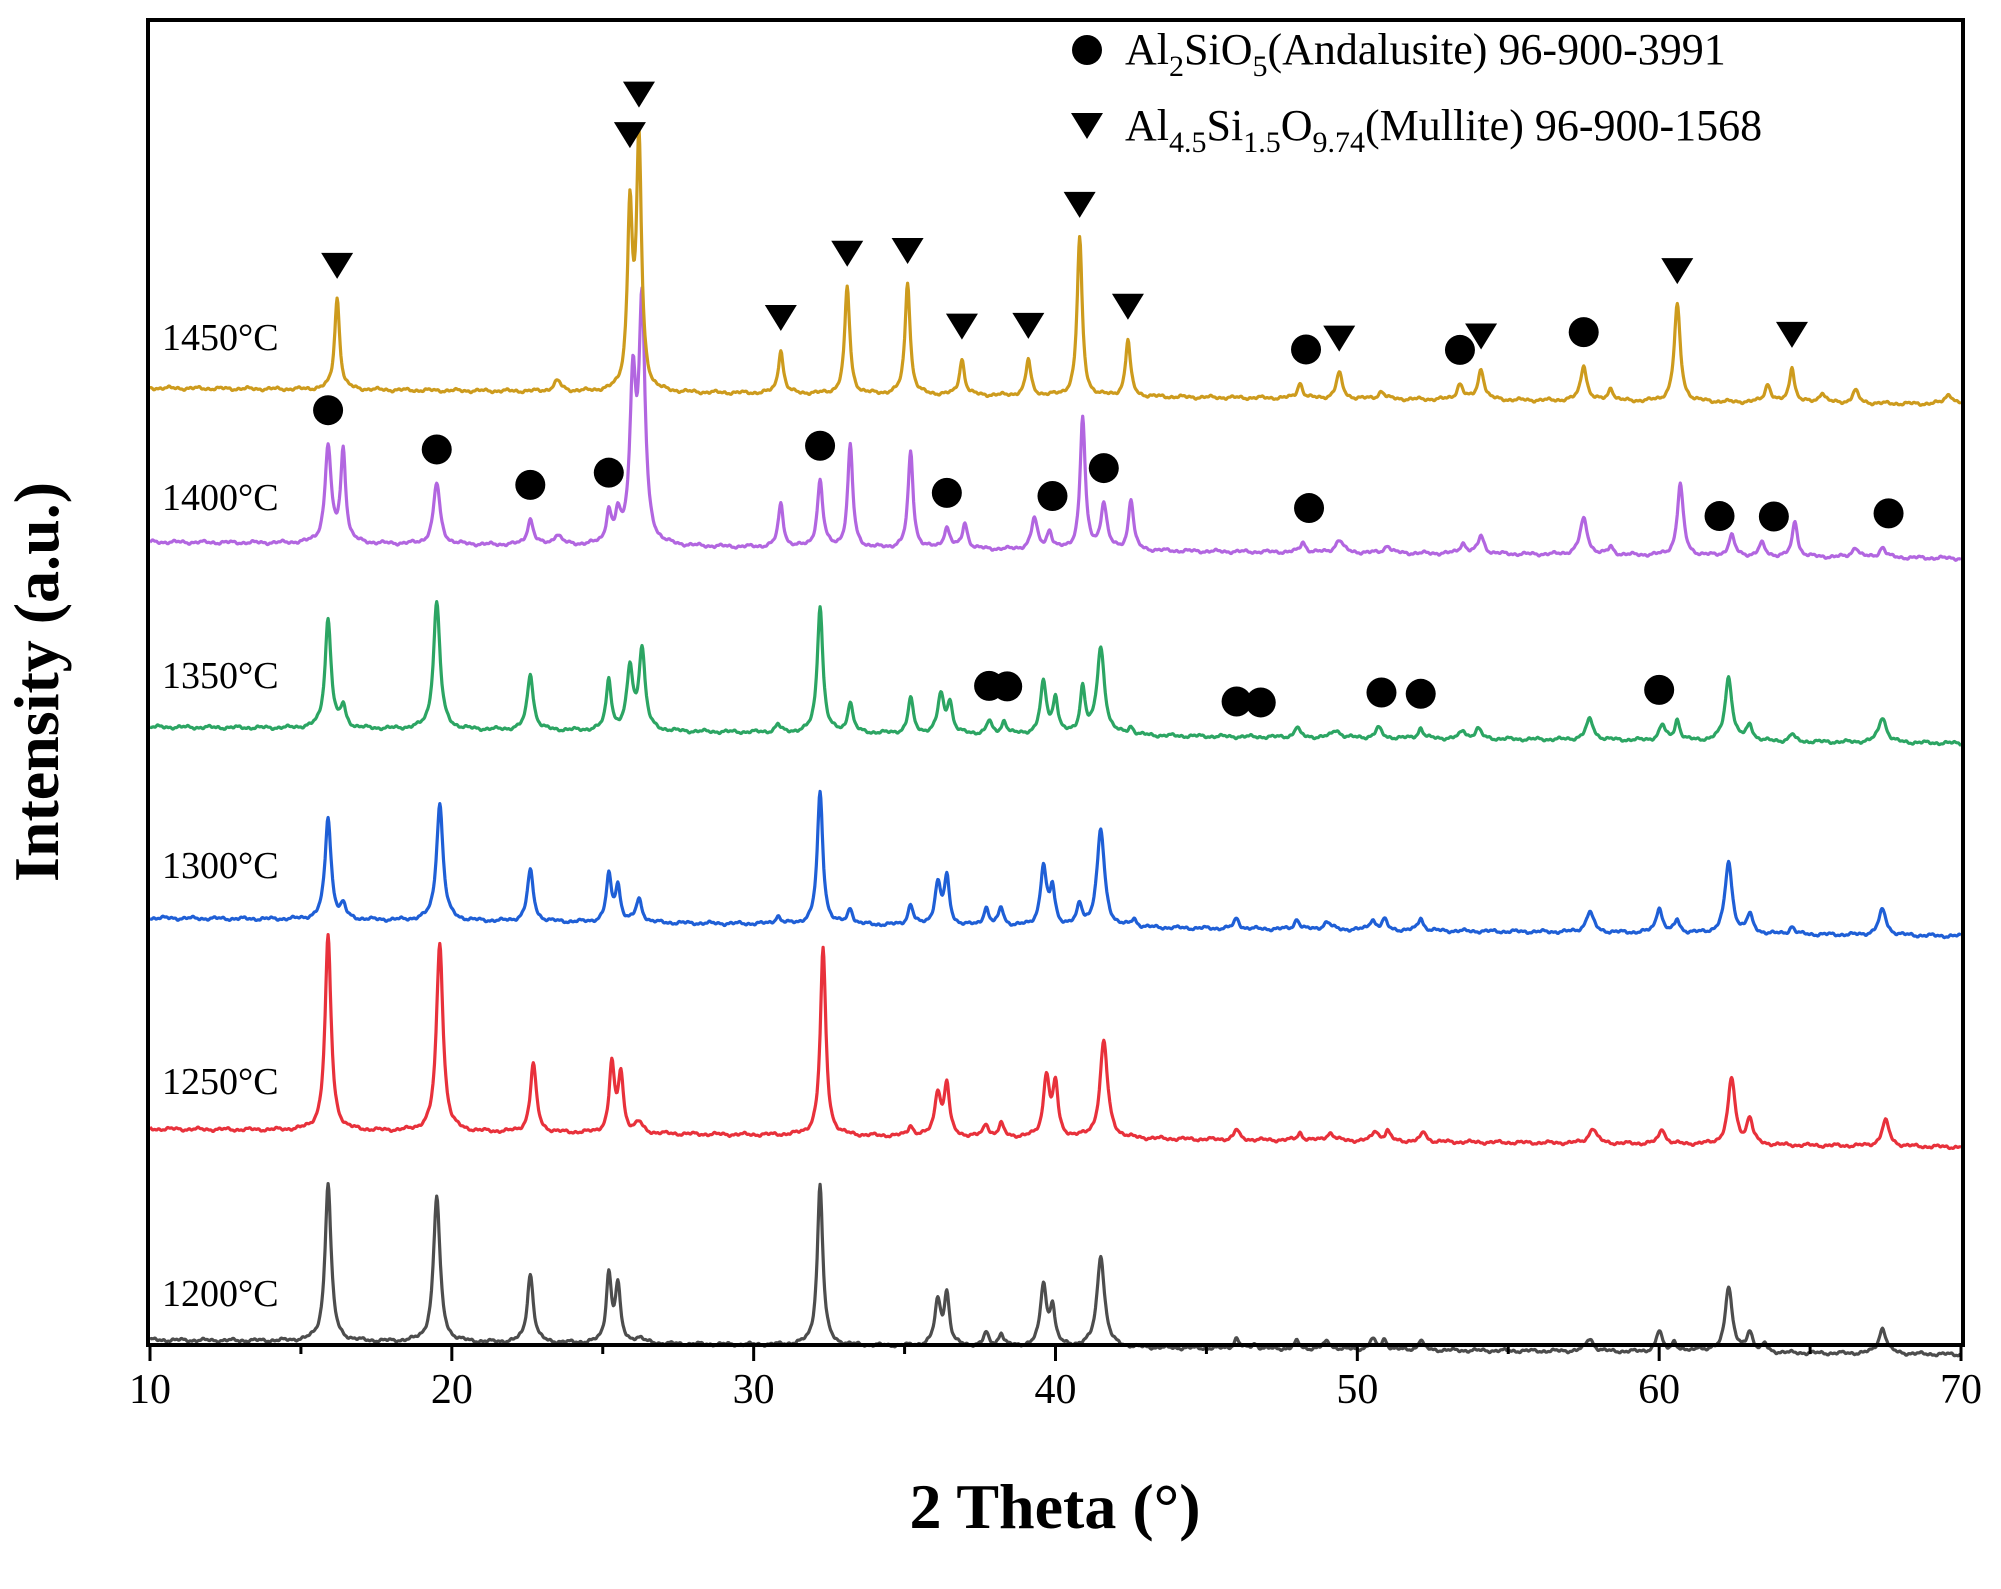 Image resolution: width=2001 pixels, height=1589 pixels. Describe the element at coordinates (1443, 130) in the screenshot. I see `legend-entry-text: Al4.5Si1.5O9.74(Mullite) 96-900-1568` at that location.